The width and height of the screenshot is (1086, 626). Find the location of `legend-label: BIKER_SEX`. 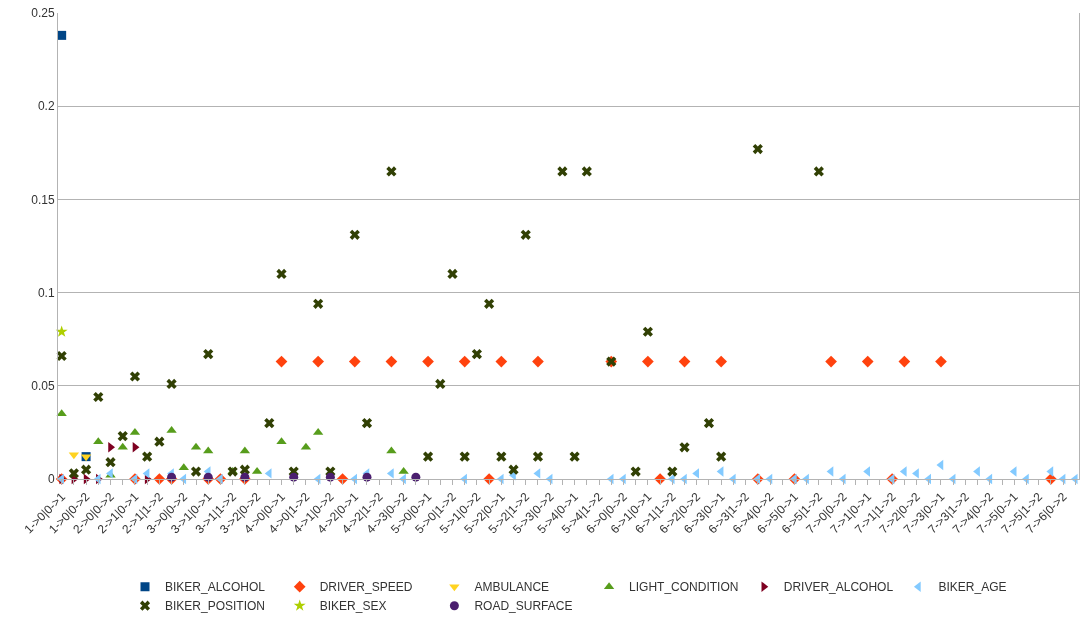

legend-label: BIKER_SEX is located at coordinates (353, 606).